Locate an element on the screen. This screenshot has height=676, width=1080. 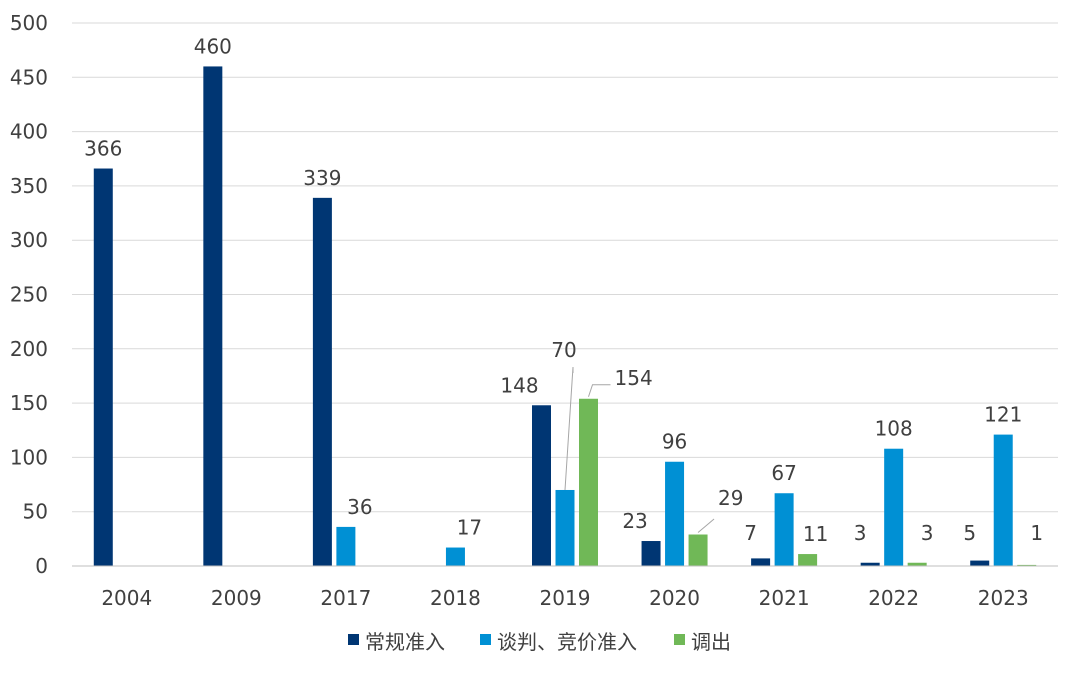
y-tick-label: 150 is located at coordinates (29, 403).